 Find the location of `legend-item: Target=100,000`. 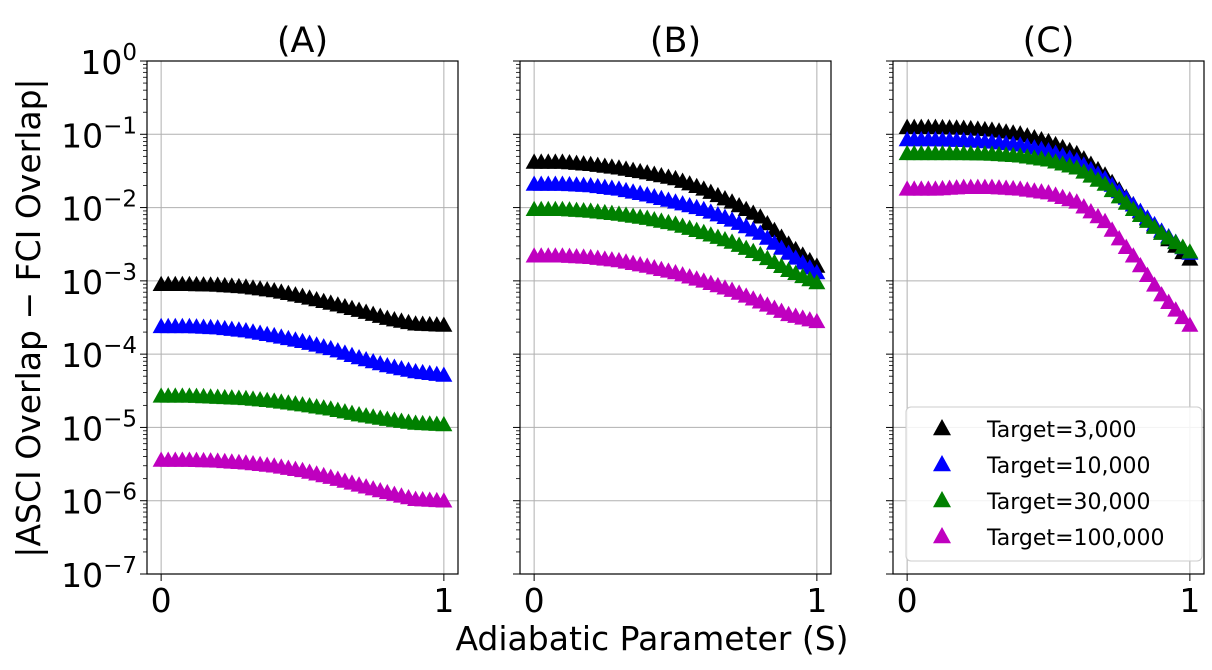

legend-item: Target=100,000 is located at coordinates (1048, 538).